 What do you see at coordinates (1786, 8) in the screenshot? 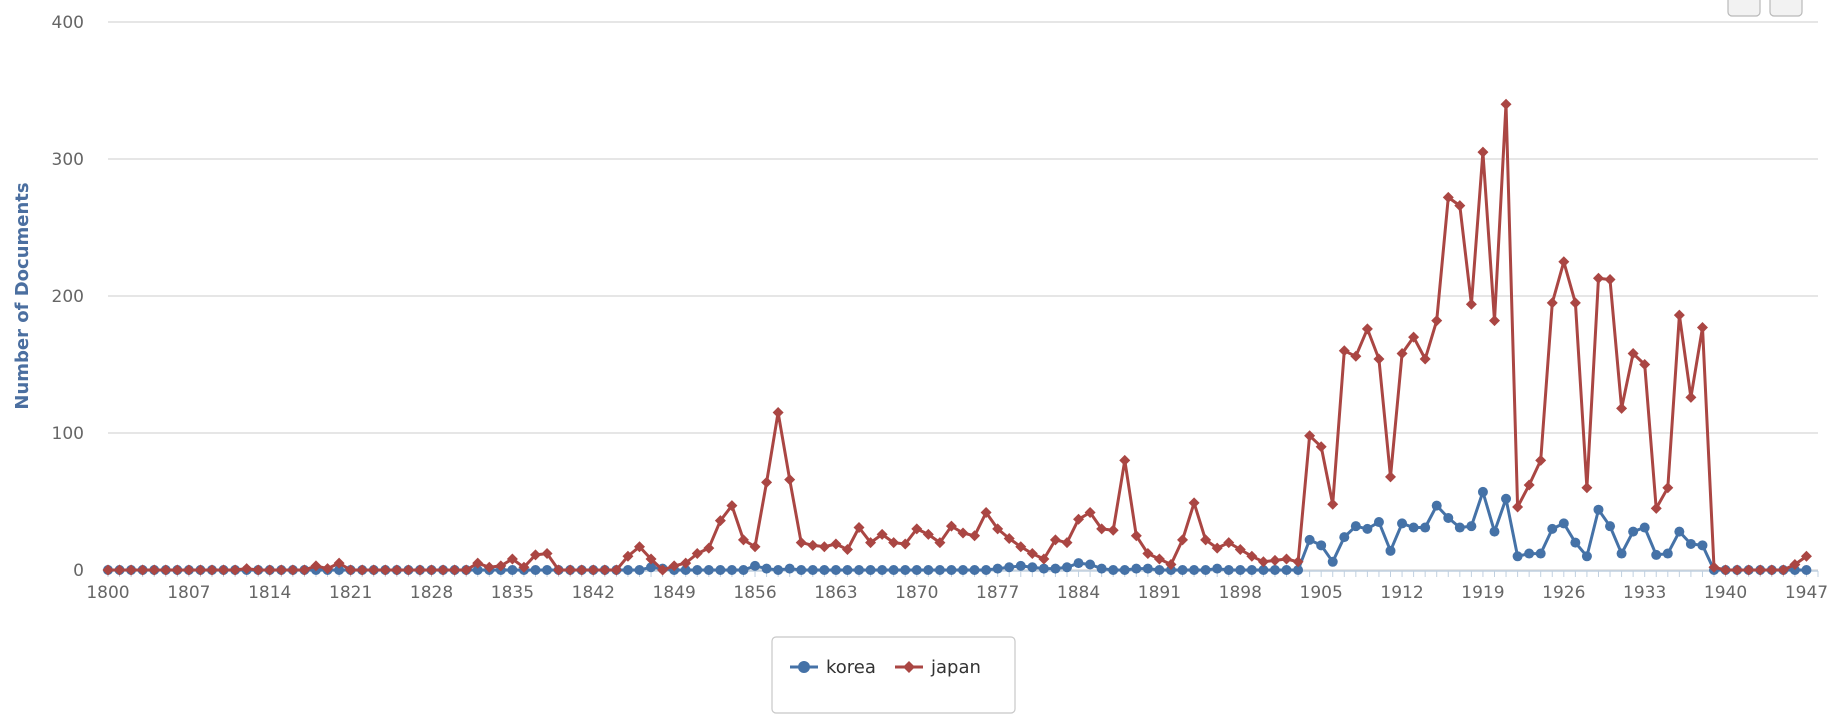
I see `print-button` at bounding box center [1786, 8].